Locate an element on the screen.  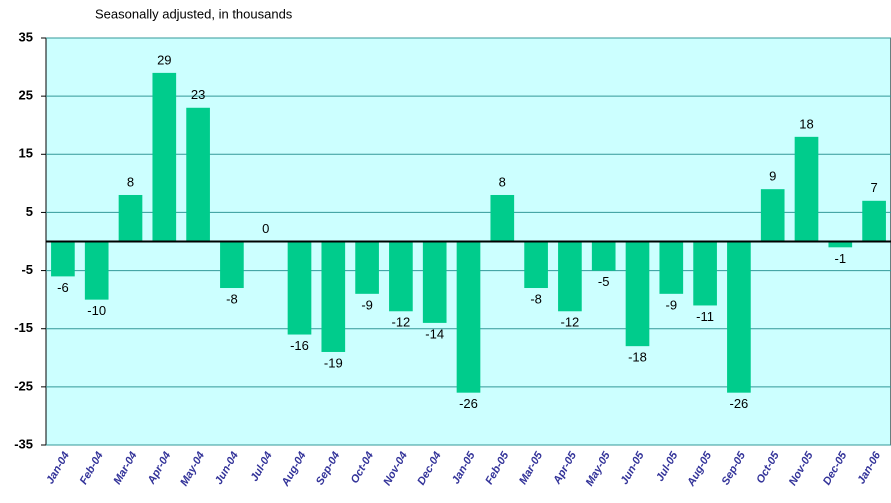
x-tick-label: Apr-05 is located at coordinates (565, 468).